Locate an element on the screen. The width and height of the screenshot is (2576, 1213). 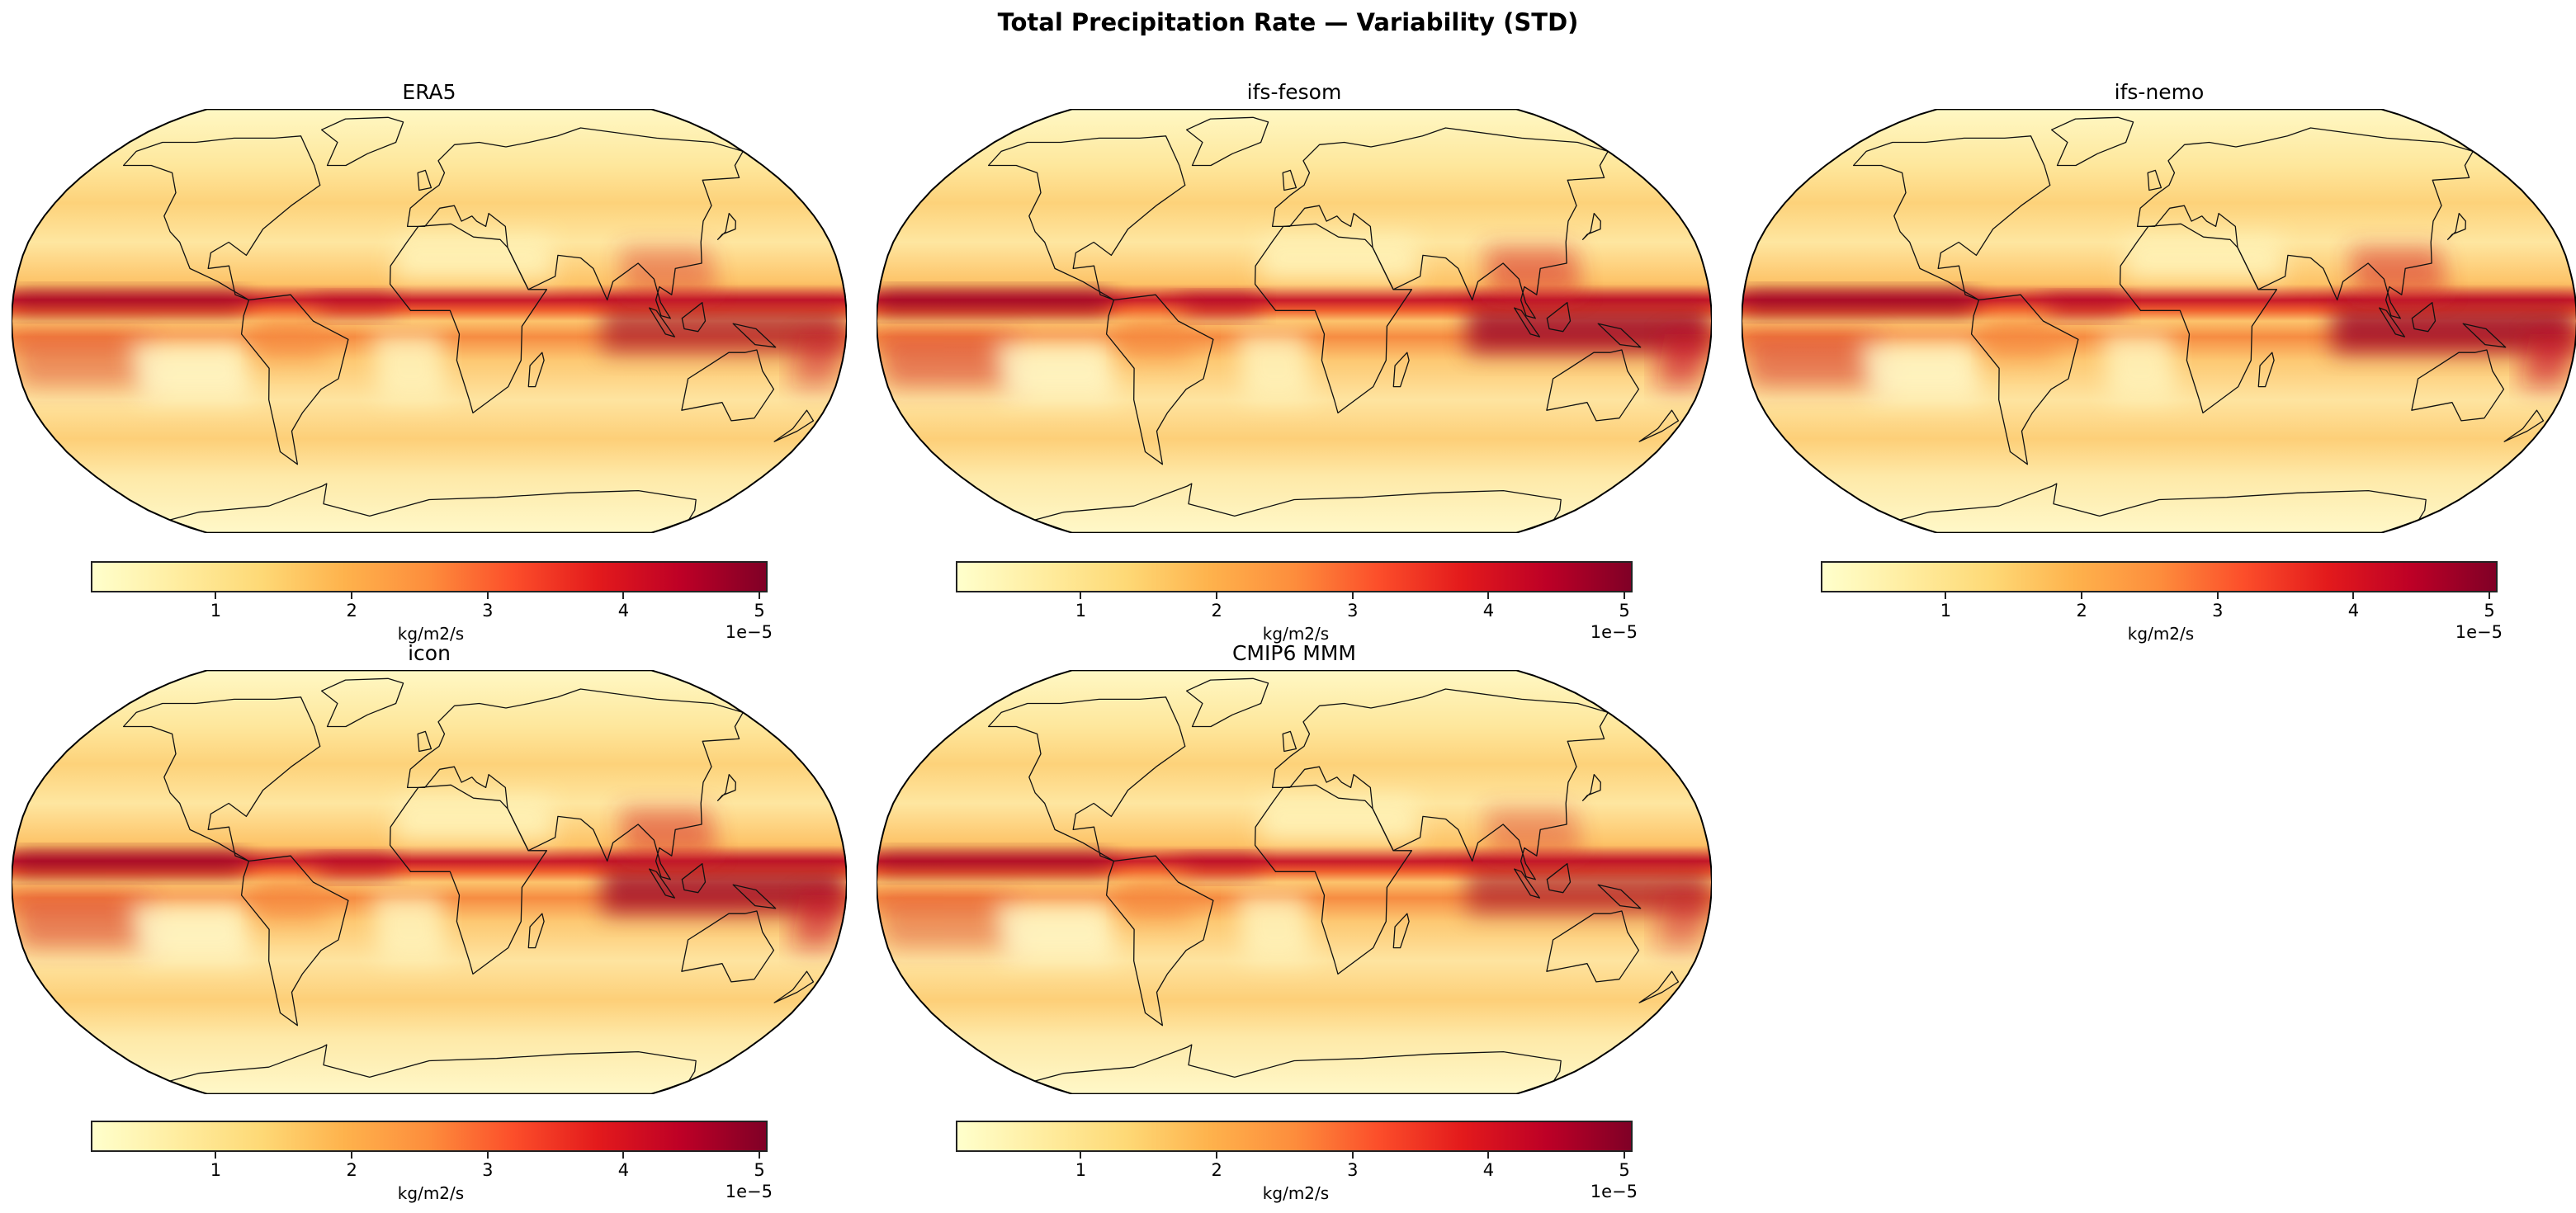
map-ifs-fesom is located at coordinates (1294, 321).